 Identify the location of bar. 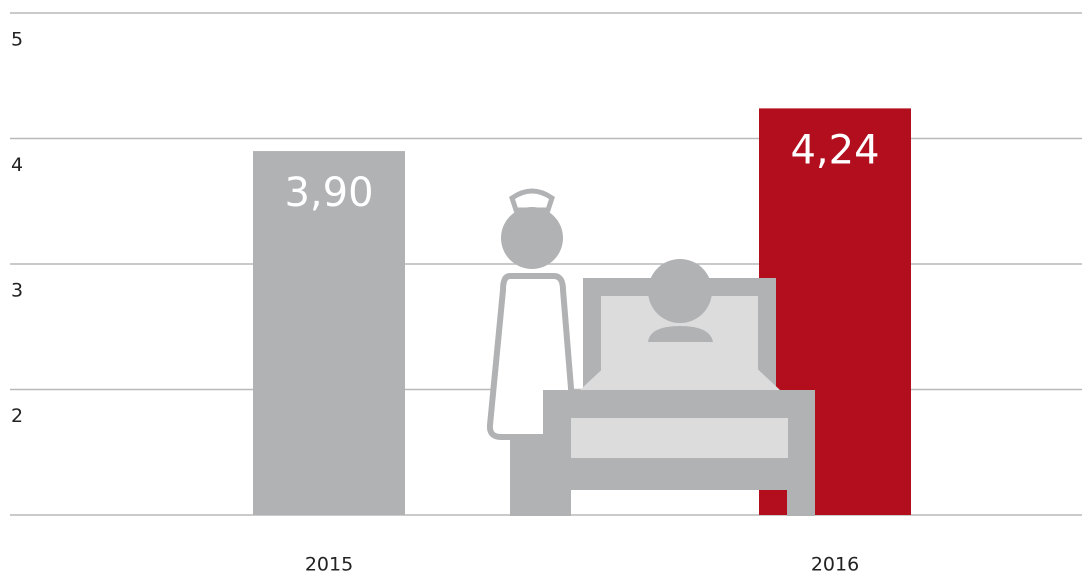
(329, 333).